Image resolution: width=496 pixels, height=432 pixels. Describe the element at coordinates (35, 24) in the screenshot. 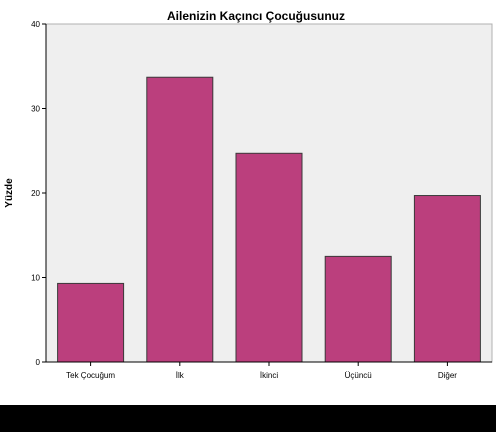

I see `y-tick-label: 40` at that location.